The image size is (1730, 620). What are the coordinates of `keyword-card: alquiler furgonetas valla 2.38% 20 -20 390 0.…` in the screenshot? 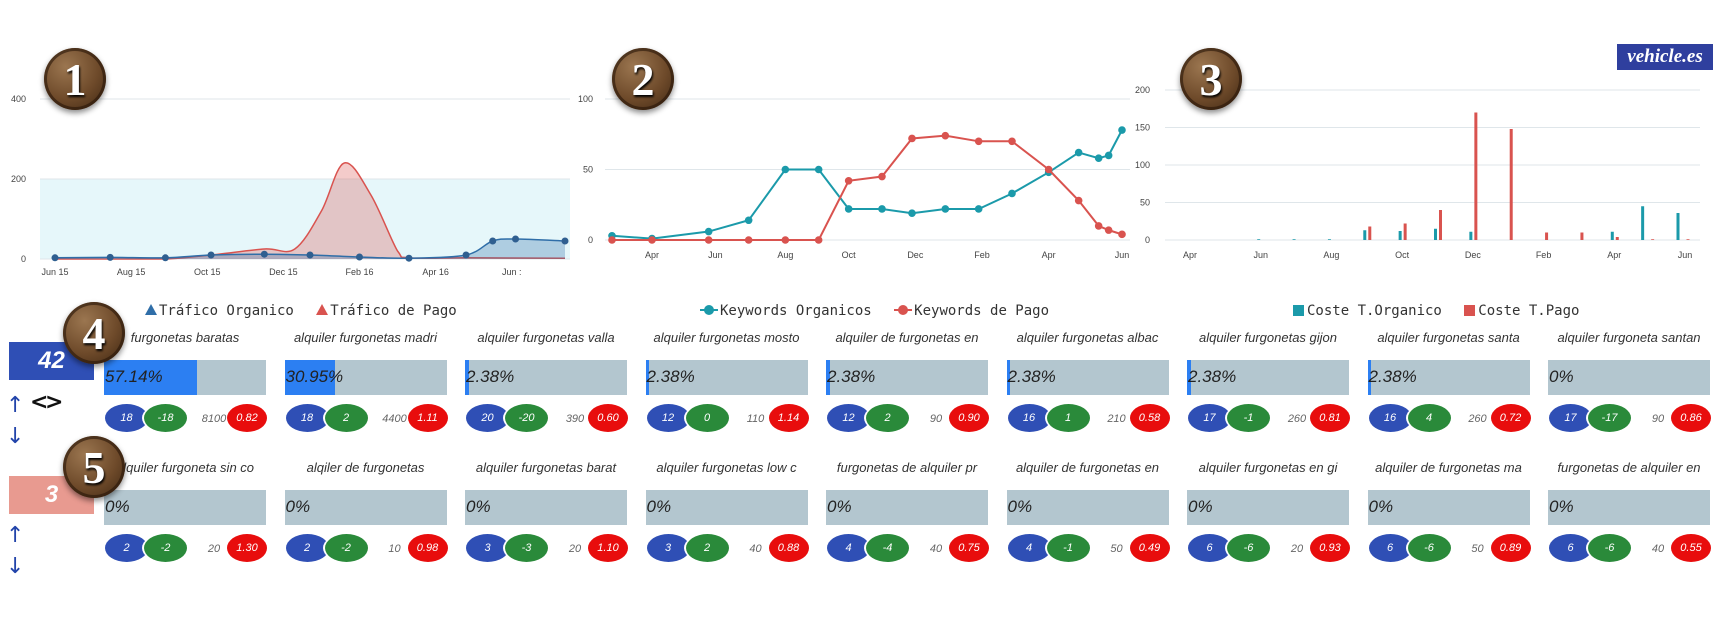 It's located at (546, 381).